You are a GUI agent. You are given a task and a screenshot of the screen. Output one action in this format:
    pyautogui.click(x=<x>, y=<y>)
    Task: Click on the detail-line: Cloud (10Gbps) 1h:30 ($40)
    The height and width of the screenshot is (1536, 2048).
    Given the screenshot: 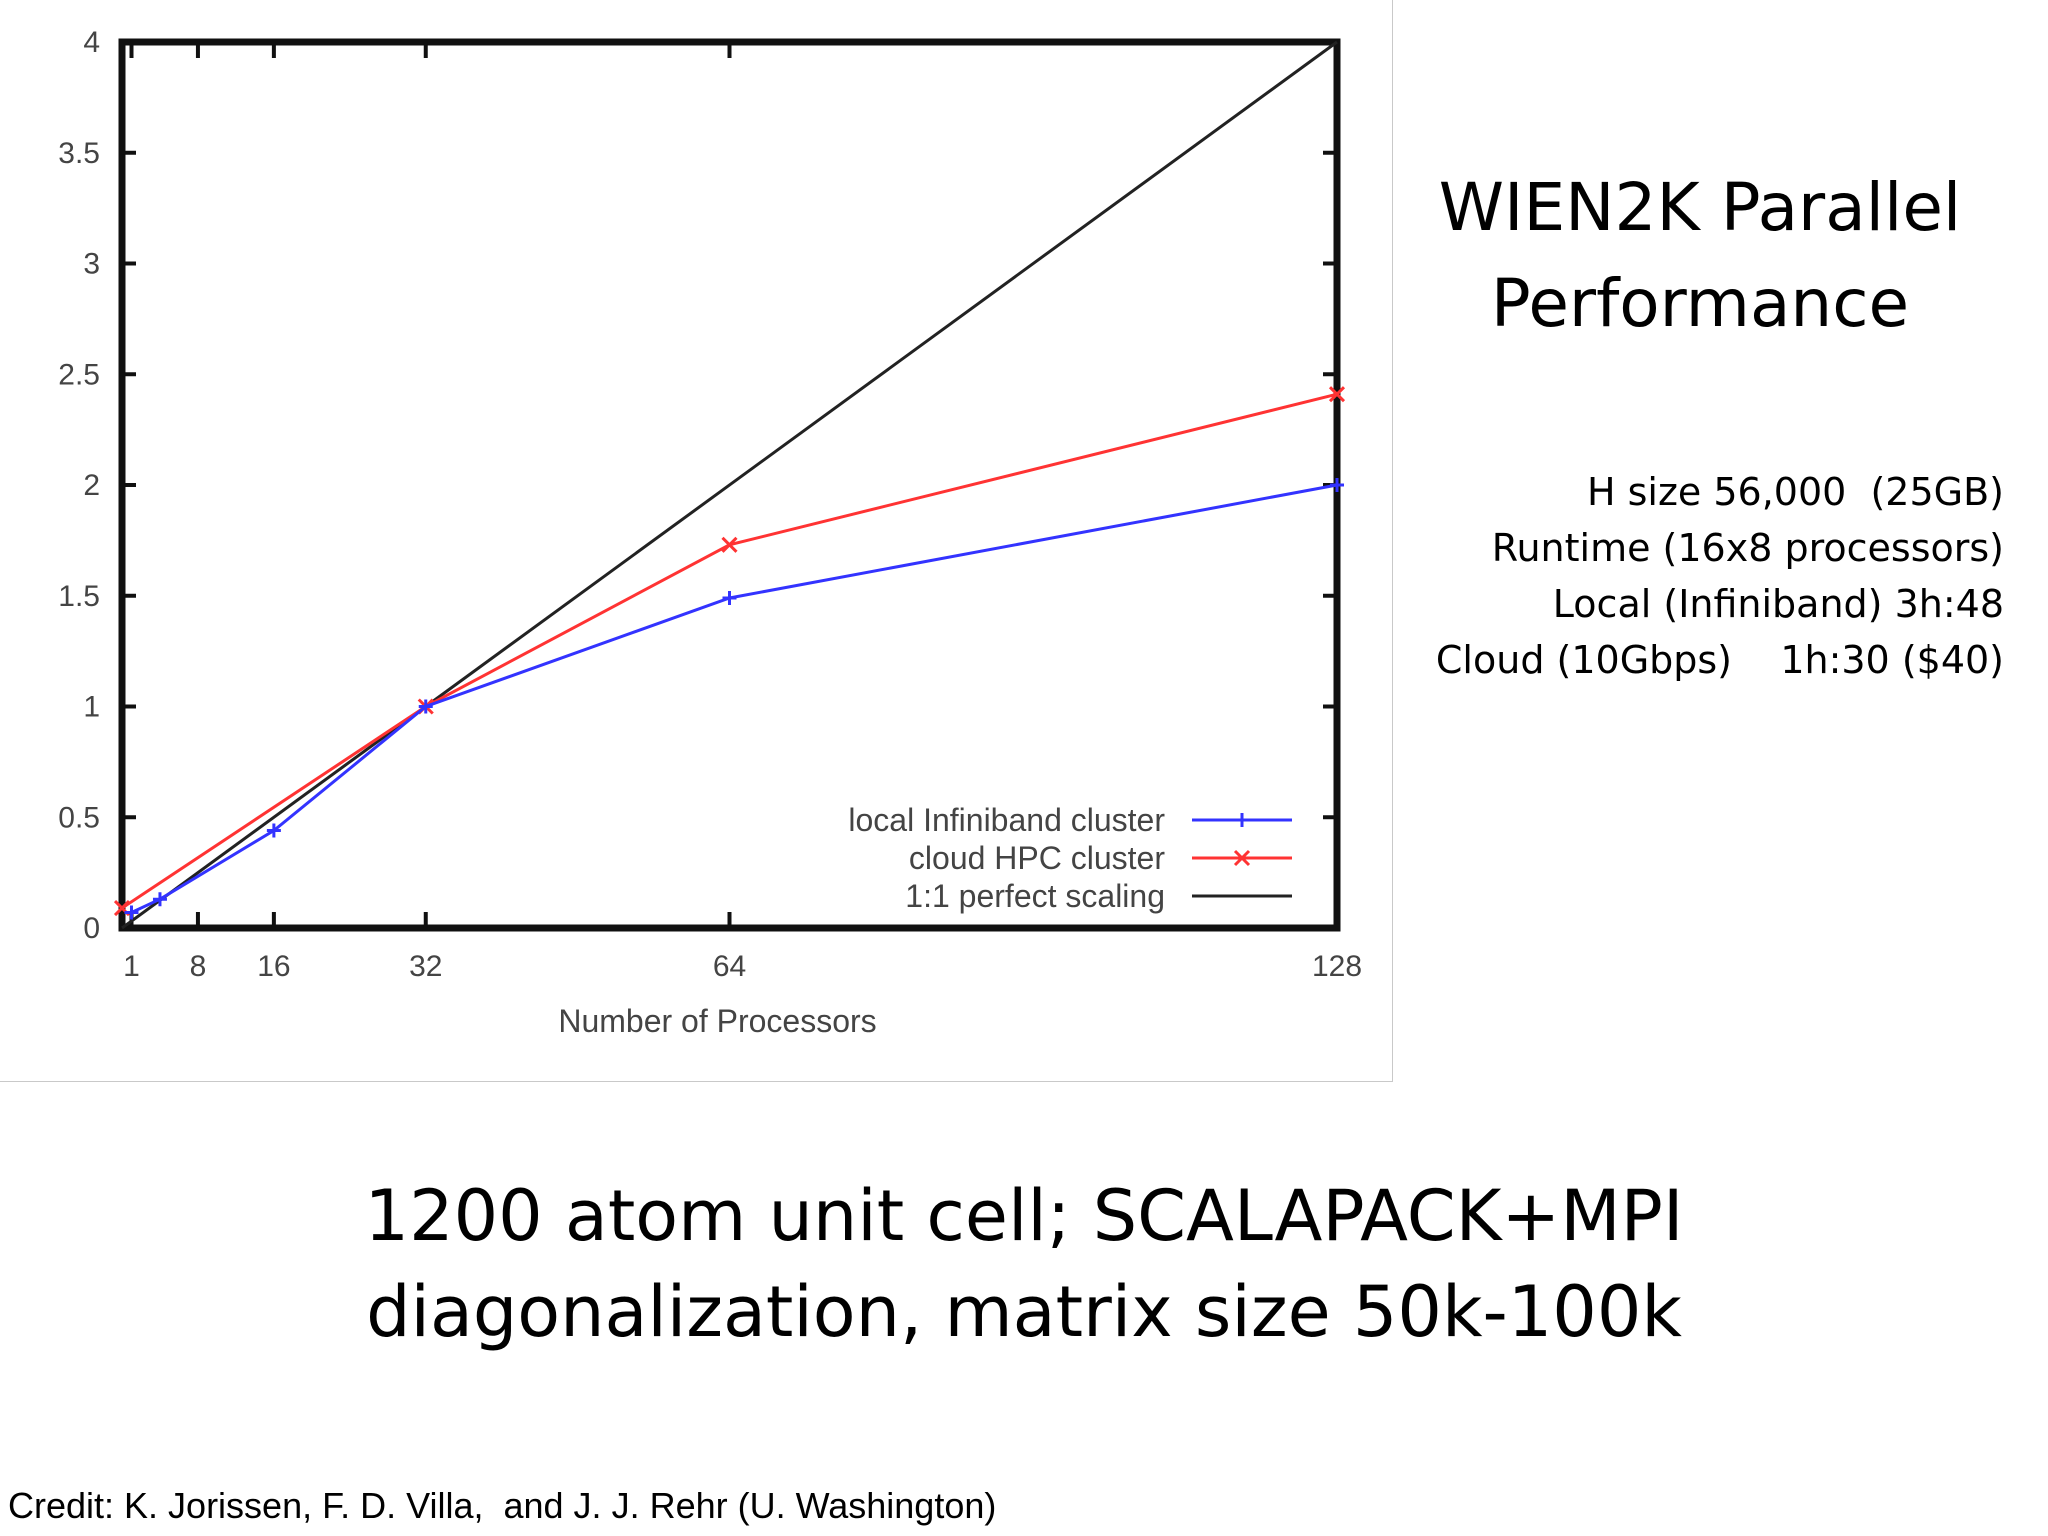 What is the action you would take?
    pyautogui.click(x=1719, y=660)
    